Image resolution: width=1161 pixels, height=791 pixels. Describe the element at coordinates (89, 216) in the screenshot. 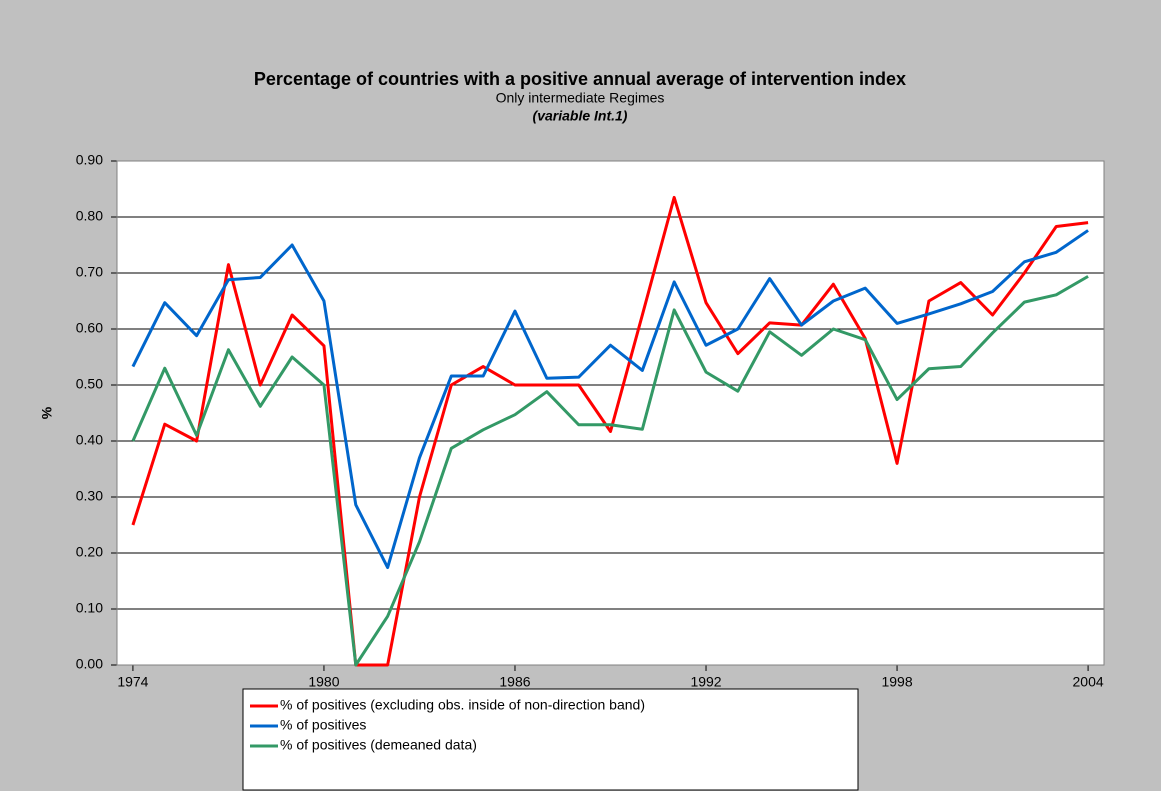

I see `y-tick-label: 0.80` at that location.